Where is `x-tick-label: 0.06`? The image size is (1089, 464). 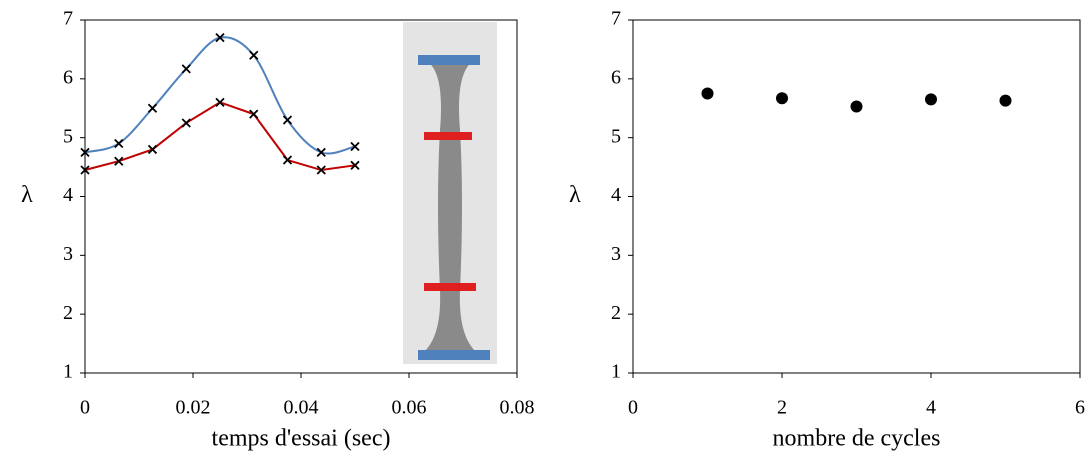 x-tick-label: 0.06 is located at coordinates (409, 408).